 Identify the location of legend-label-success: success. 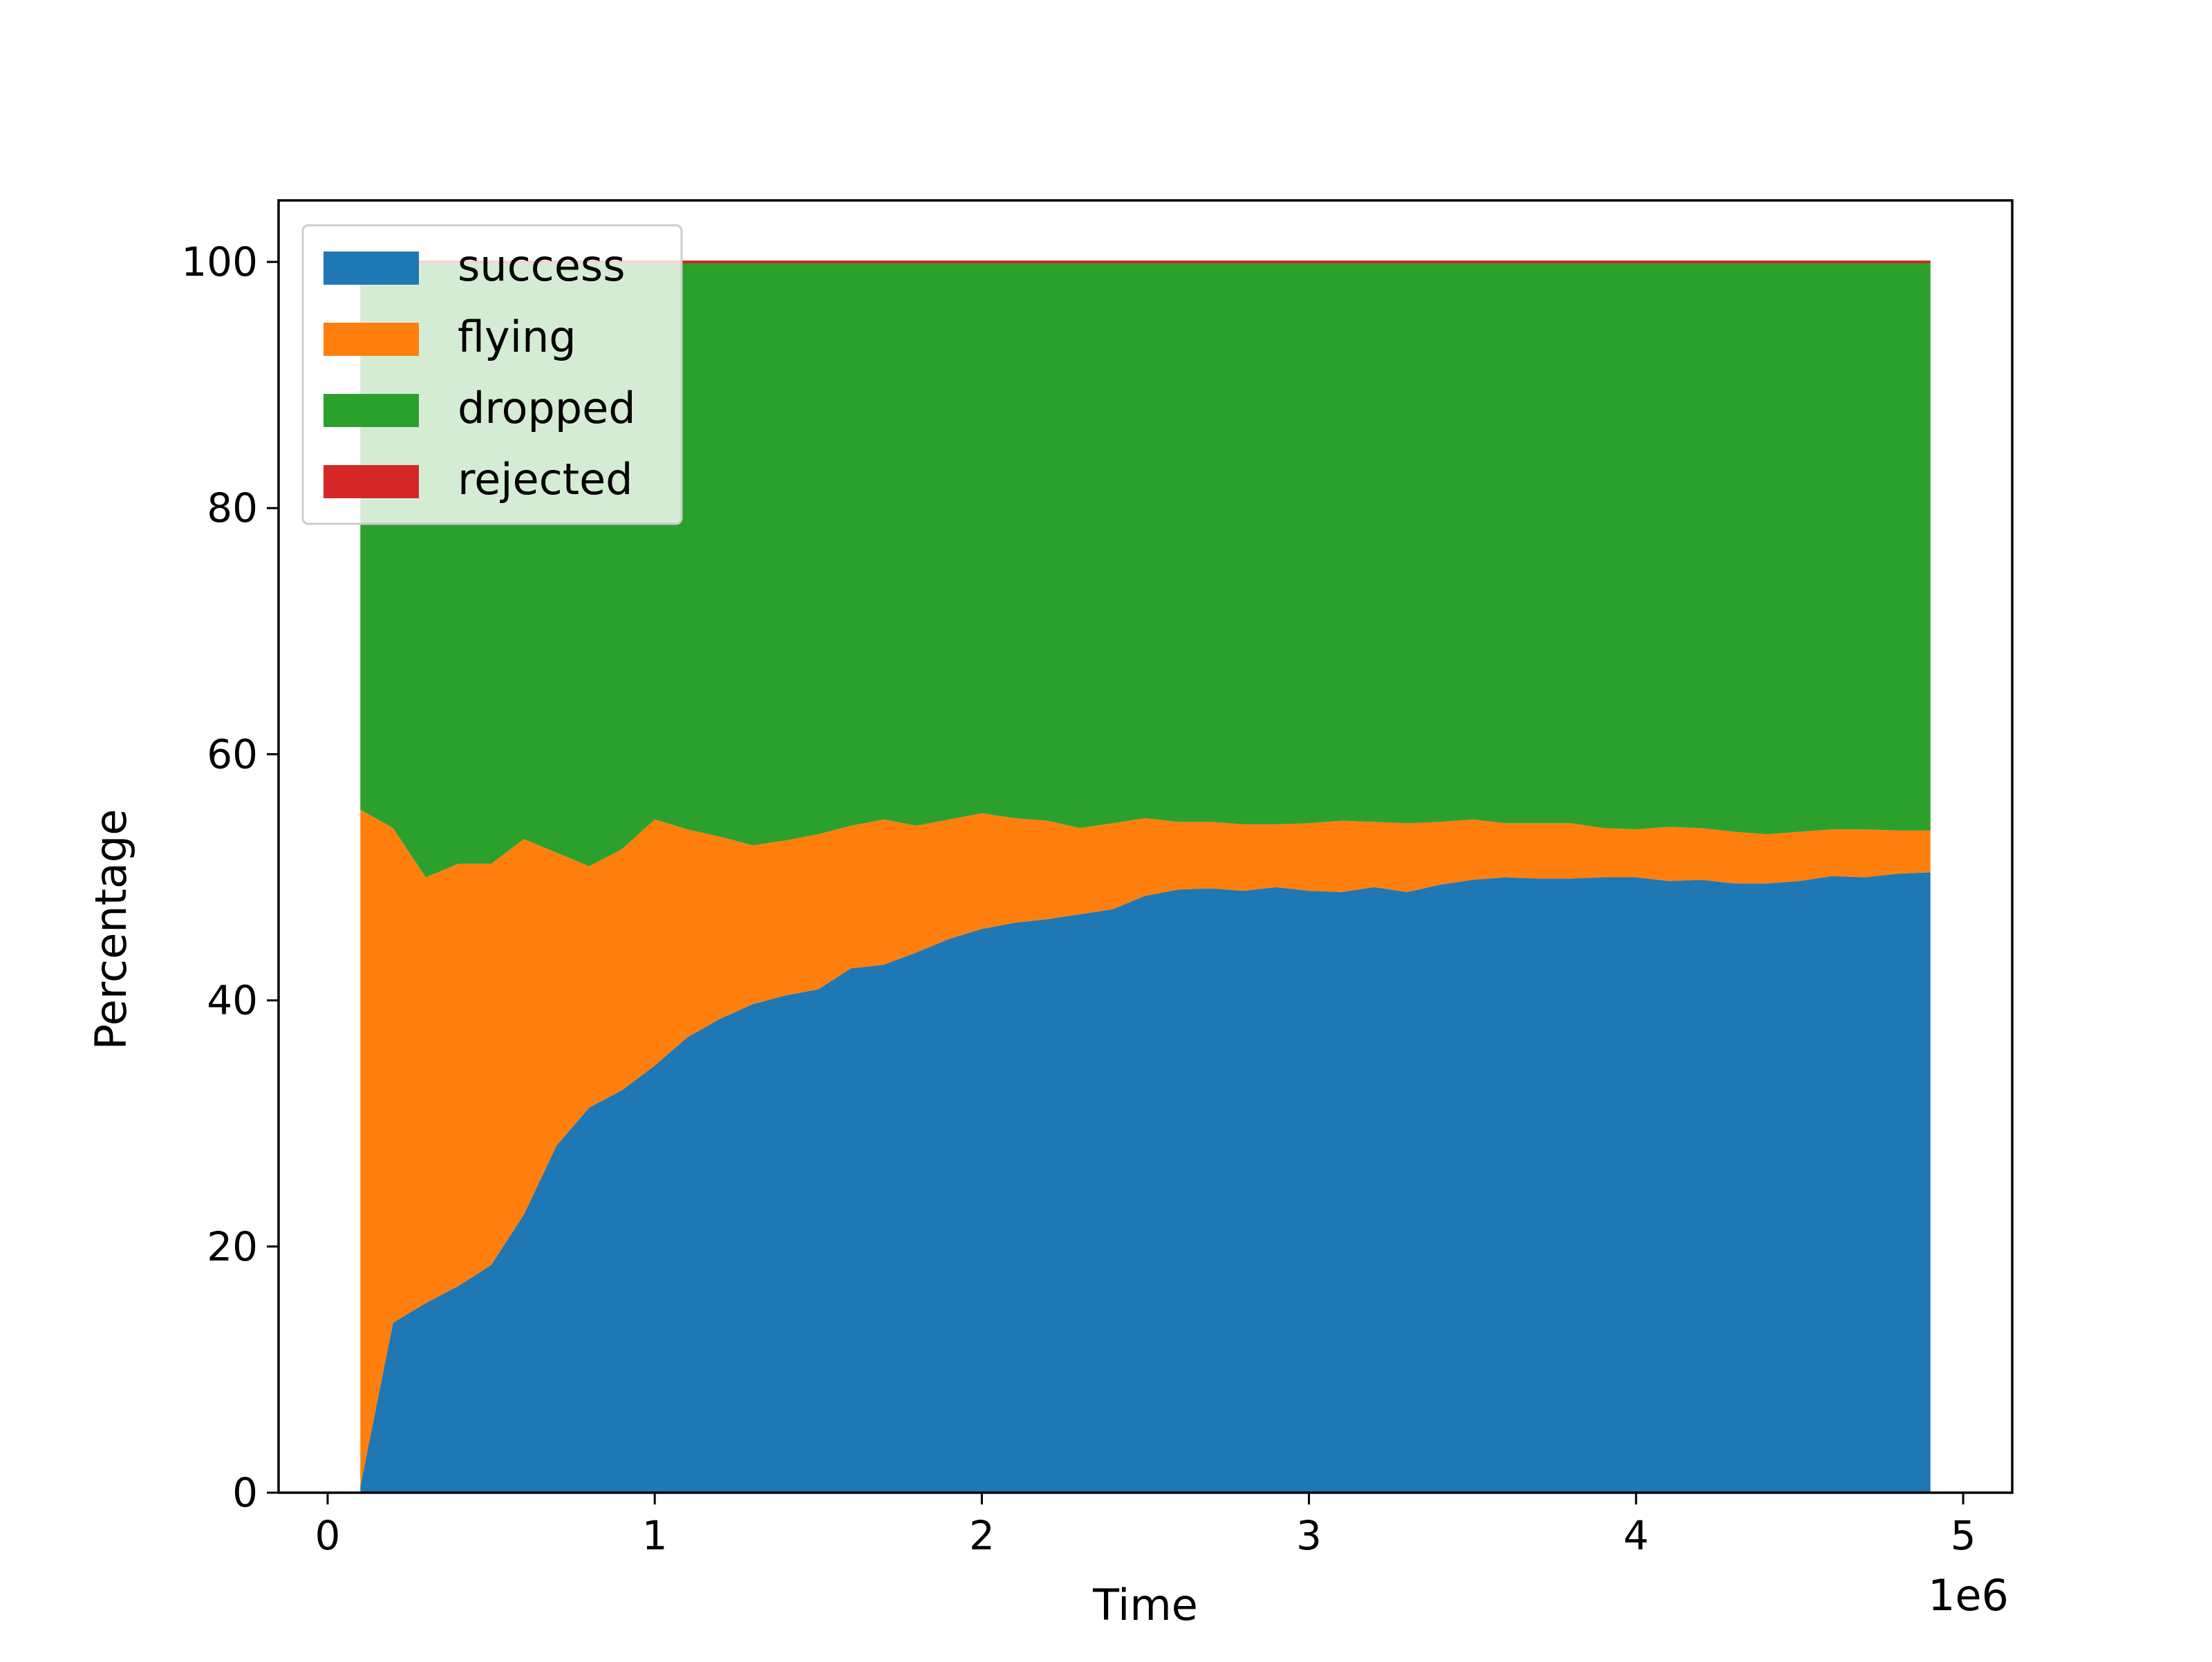
(542, 265).